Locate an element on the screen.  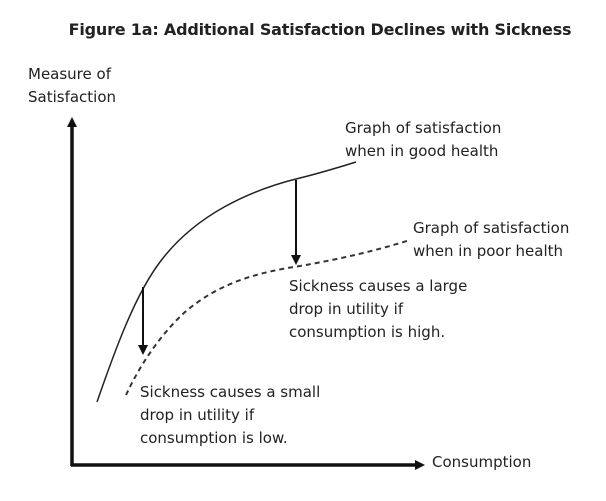
y-axis-label-line: Satisfaction is located at coordinates (72, 97).